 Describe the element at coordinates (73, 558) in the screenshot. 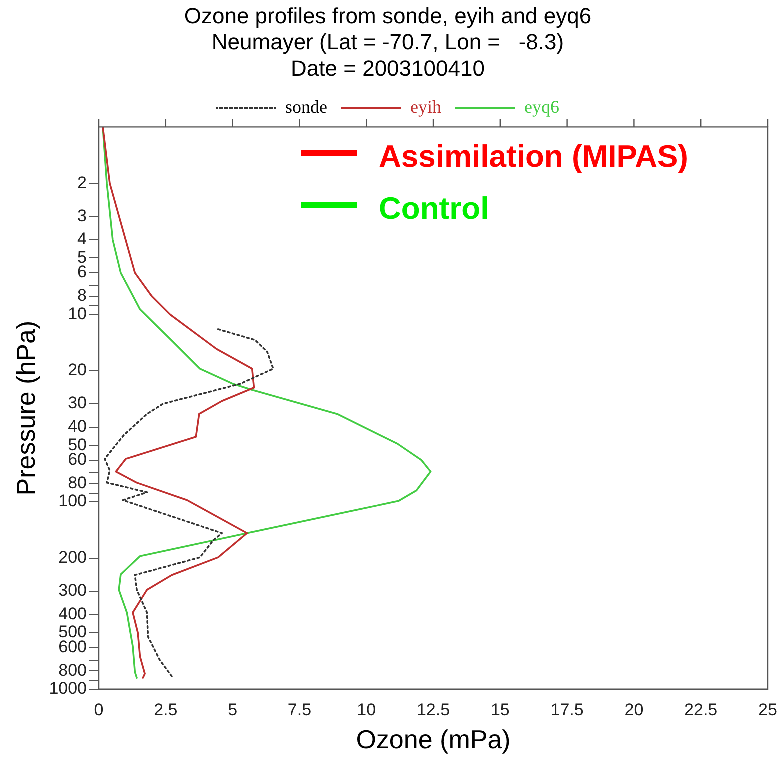

I see `y-tick-label: 200` at that location.